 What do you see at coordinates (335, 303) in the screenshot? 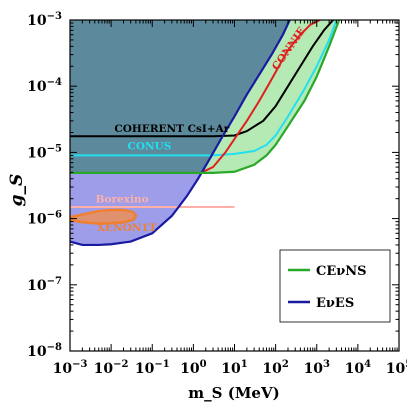
I see `legend-label: EνES` at bounding box center [335, 303].